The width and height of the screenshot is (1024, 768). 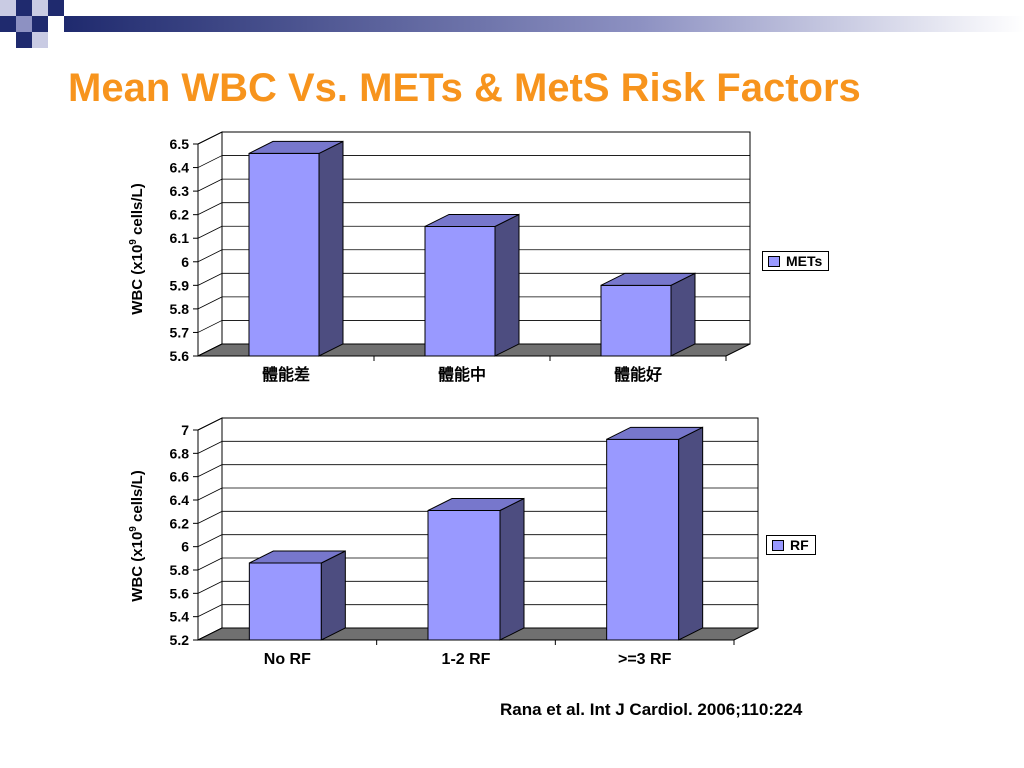 I want to click on legend-label: METs, so click(x=804, y=261).